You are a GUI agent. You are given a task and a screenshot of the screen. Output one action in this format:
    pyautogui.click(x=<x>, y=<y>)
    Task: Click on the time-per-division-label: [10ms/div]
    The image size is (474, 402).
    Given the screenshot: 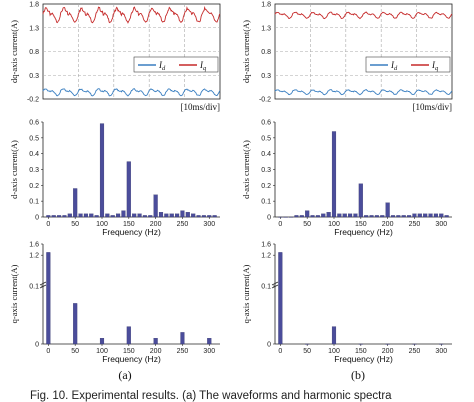 What is the action you would take?
    pyautogui.click(x=201, y=107)
    